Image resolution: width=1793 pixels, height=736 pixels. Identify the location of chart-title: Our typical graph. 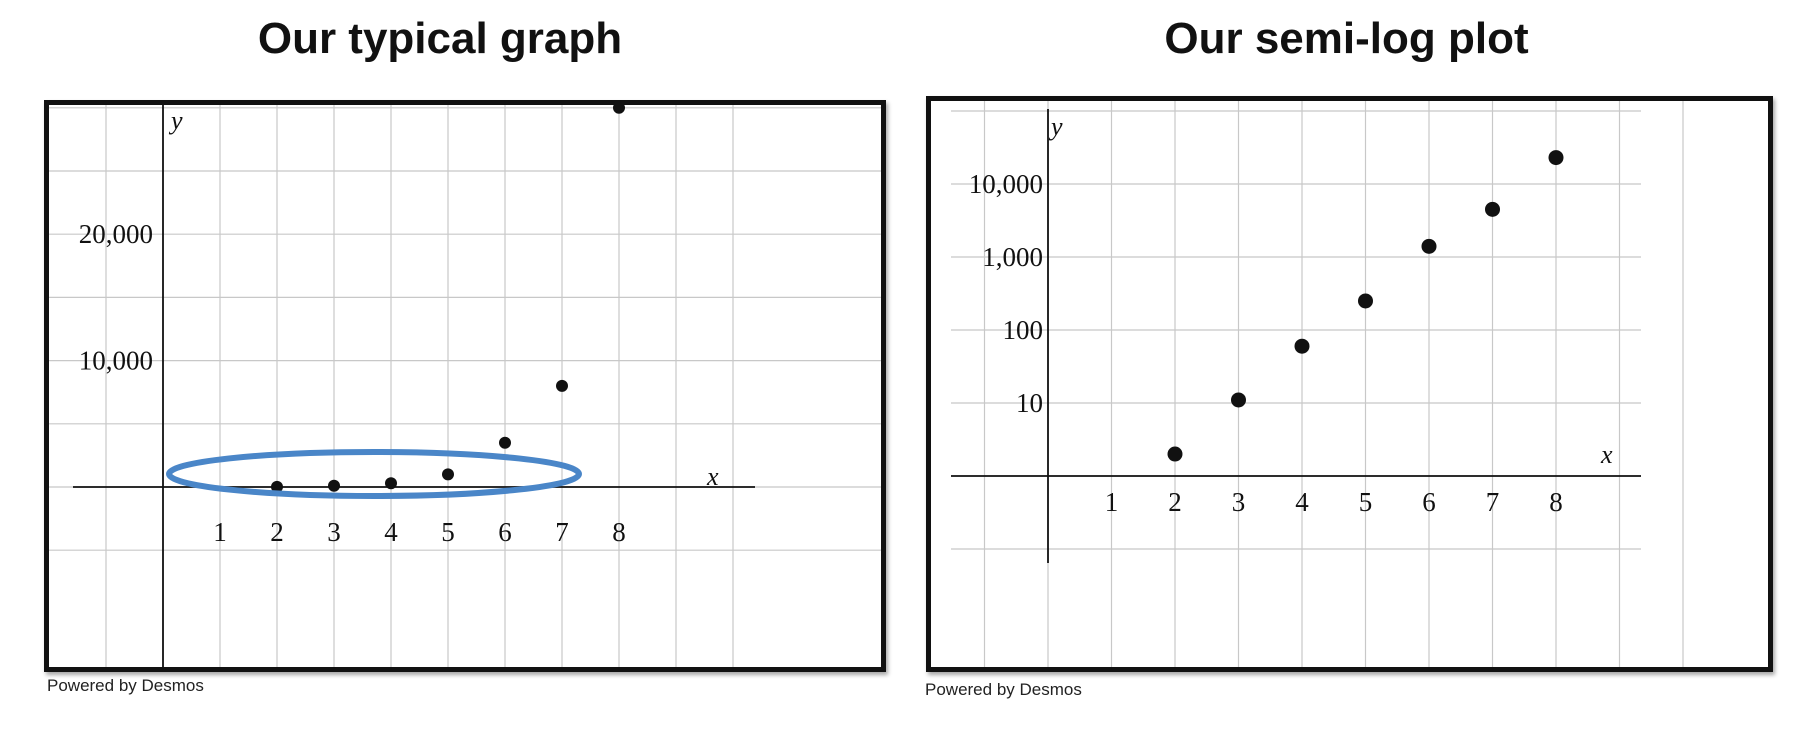
(440, 38).